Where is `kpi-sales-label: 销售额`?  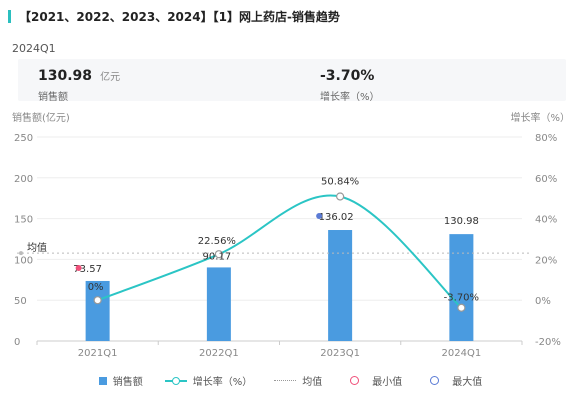
kpi-sales-label: 销售额 is located at coordinates (53, 97).